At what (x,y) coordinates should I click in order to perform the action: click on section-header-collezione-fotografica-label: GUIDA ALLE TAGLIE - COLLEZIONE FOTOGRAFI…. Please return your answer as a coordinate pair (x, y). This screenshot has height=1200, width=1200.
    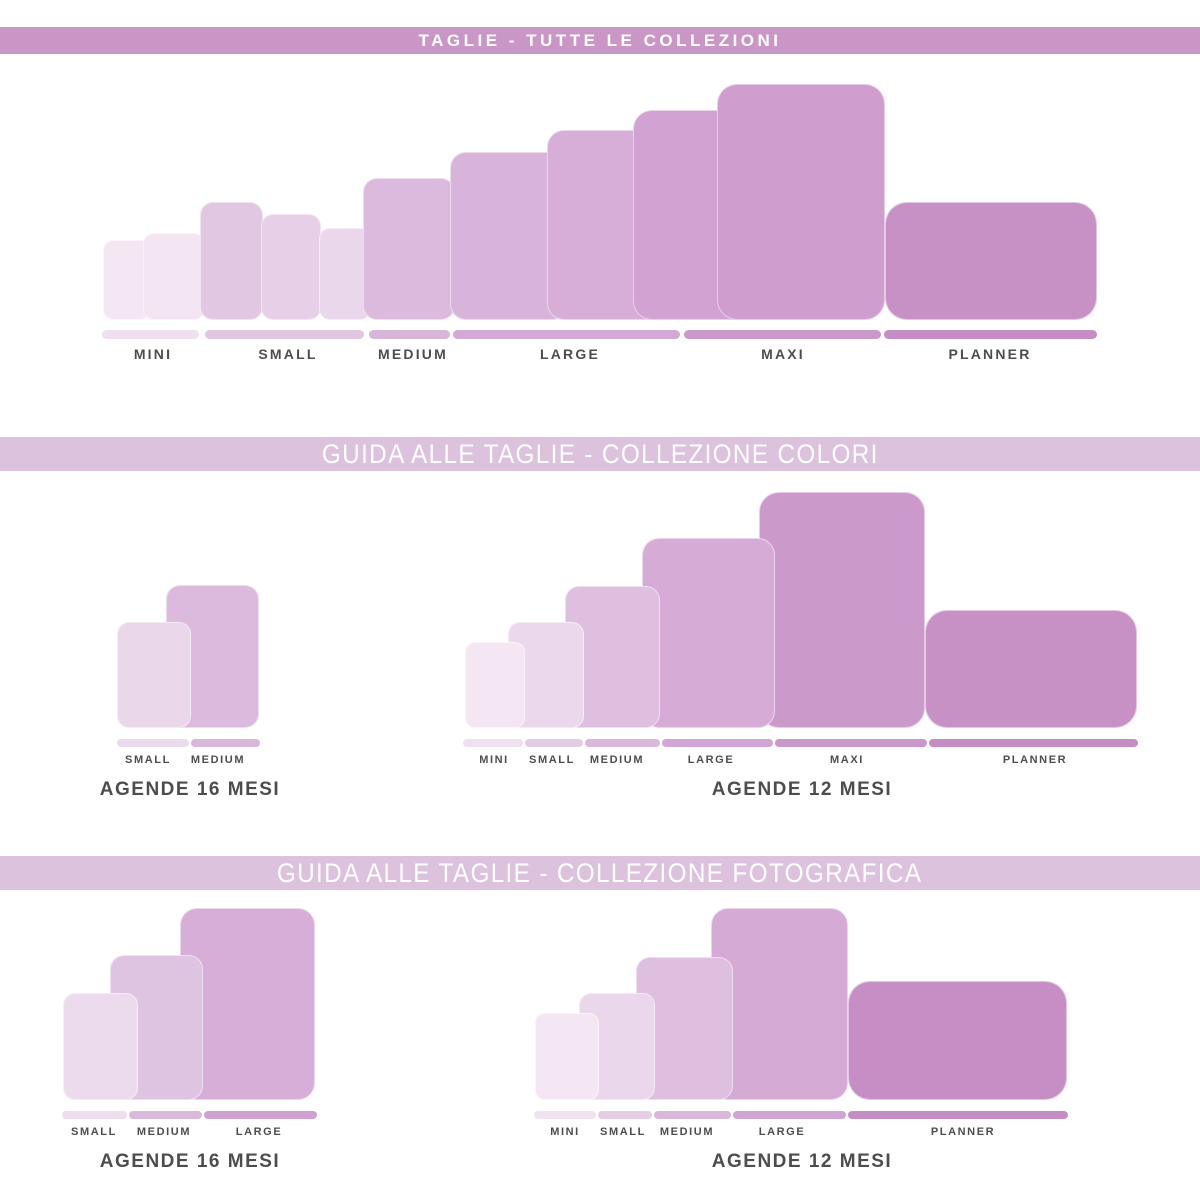
    Looking at the image, I should click on (600, 872).